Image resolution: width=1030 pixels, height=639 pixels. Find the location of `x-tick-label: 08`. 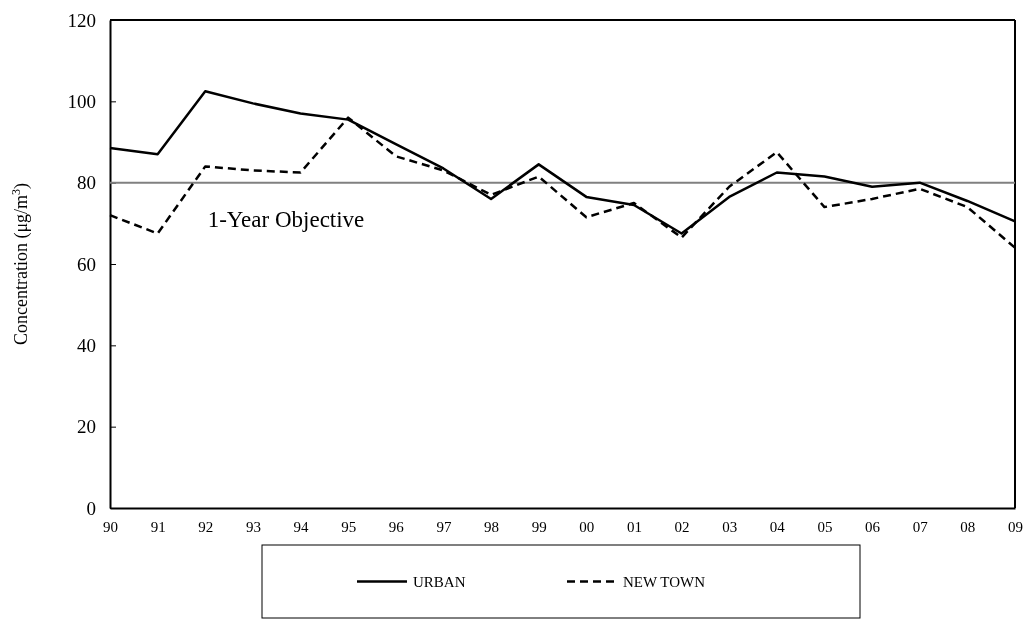

x-tick-label: 08 is located at coordinates (968, 527).